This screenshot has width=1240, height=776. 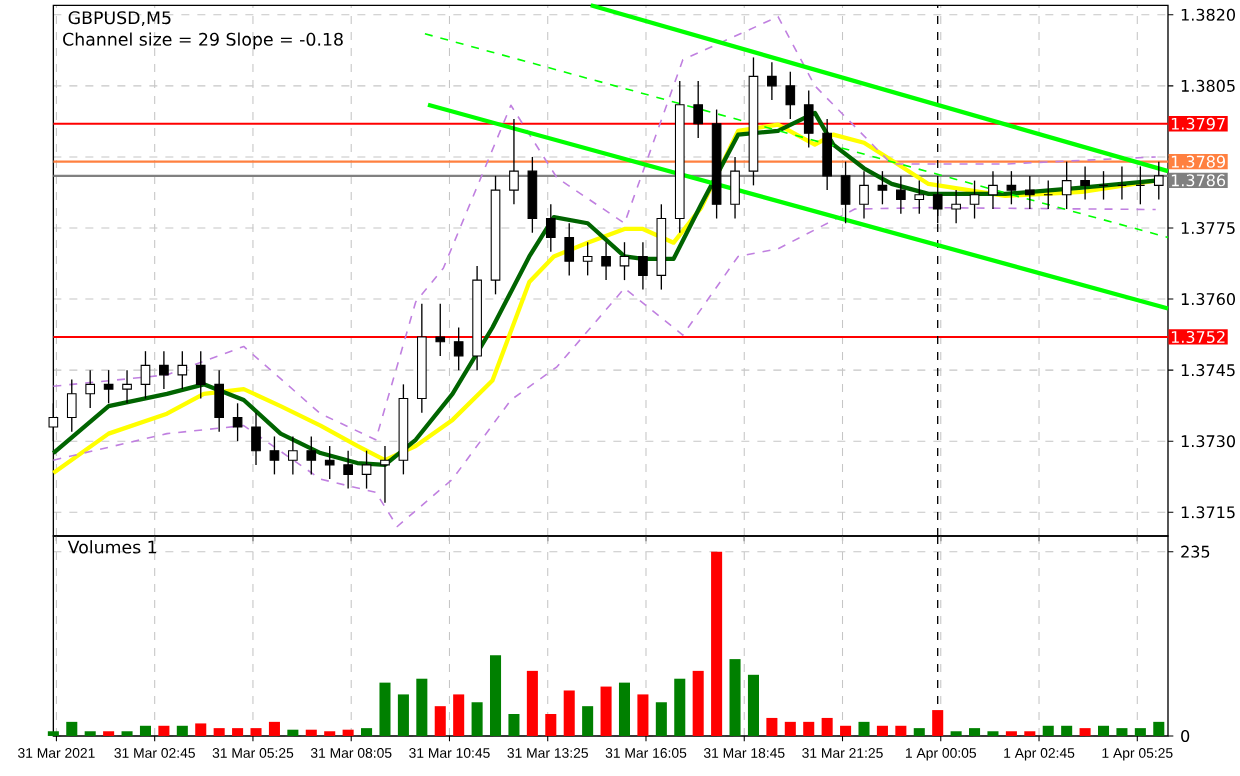 What do you see at coordinates (1208, 299) in the screenshot?
I see `y-tick-label: 1.3760` at bounding box center [1208, 299].